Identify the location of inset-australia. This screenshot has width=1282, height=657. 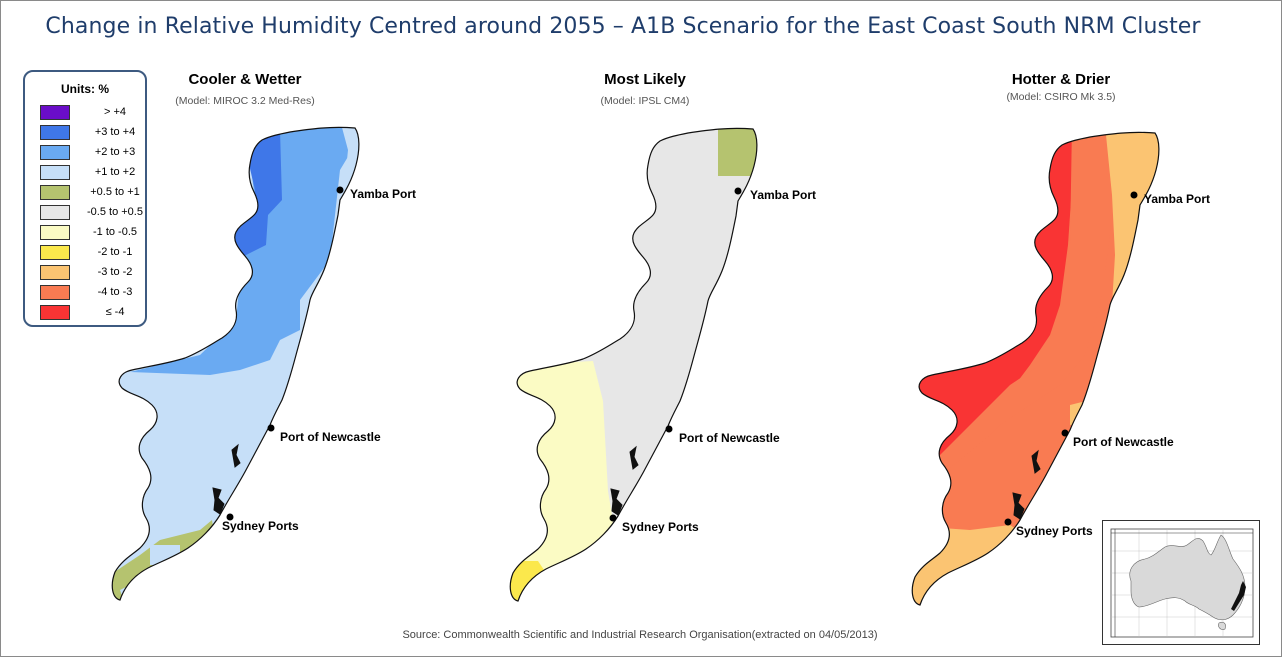
(1182, 583).